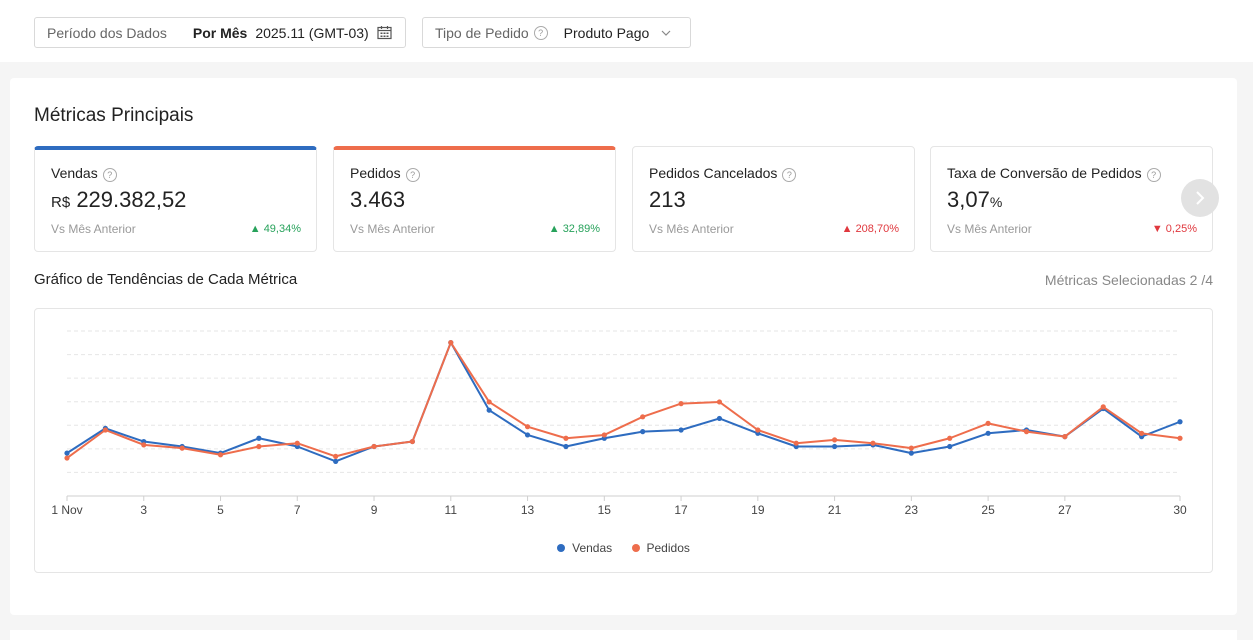 This screenshot has width=1253, height=640. What do you see at coordinates (451, 510) in the screenshot?
I see `x-tick-label: 11` at bounding box center [451, 510].